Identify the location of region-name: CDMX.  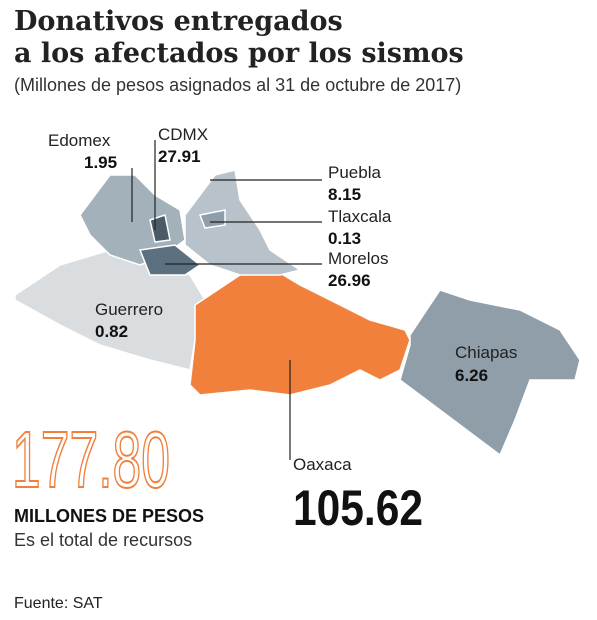
(183, 134).